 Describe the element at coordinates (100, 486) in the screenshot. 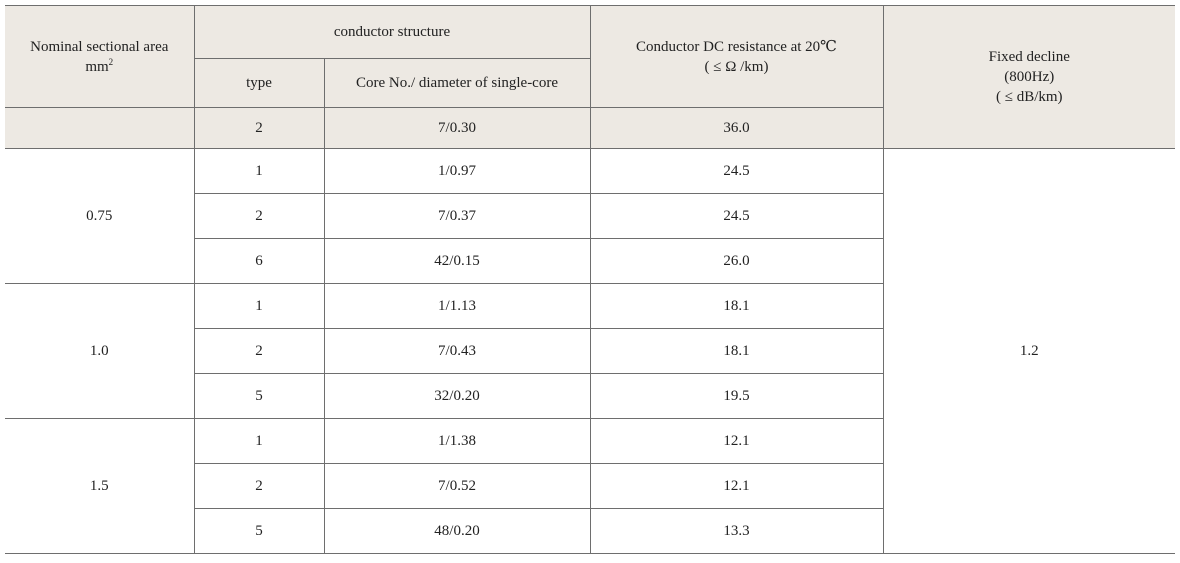

I see `area-cell: 1.5` at that location.